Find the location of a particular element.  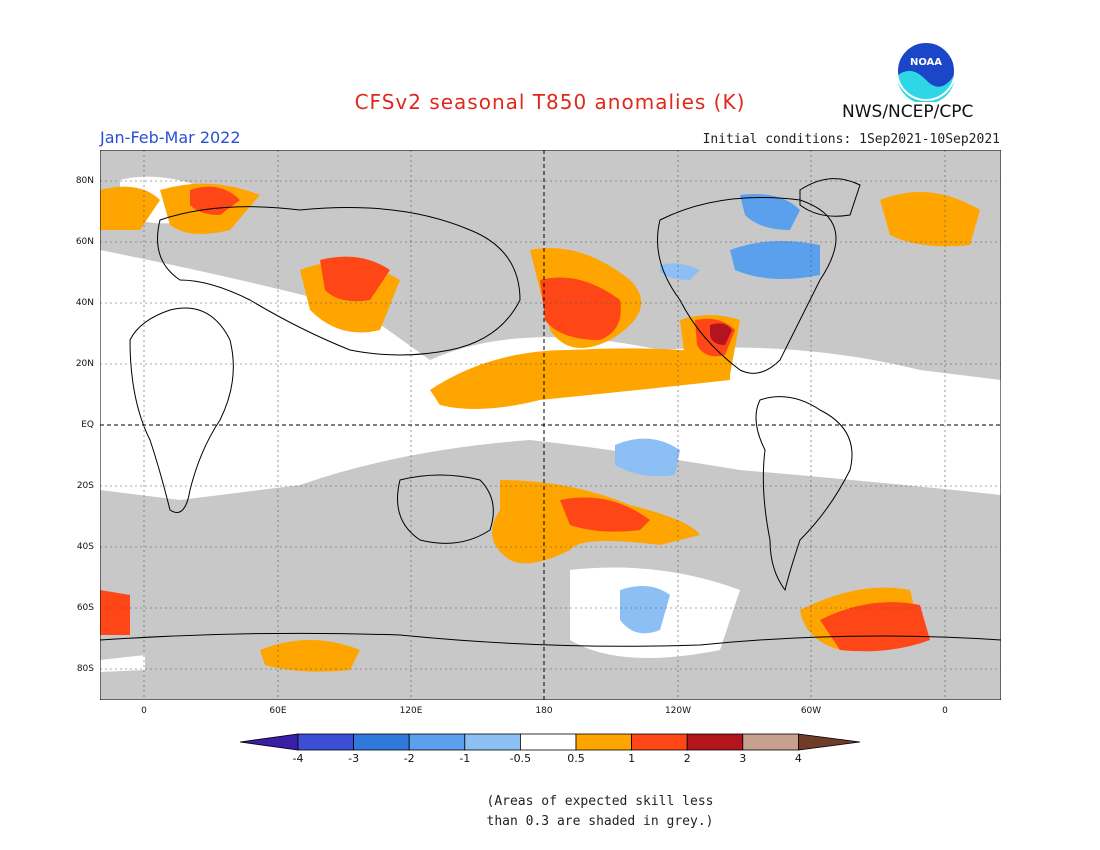

cool-anomalies-moderate is located at coordinates (775, 236).